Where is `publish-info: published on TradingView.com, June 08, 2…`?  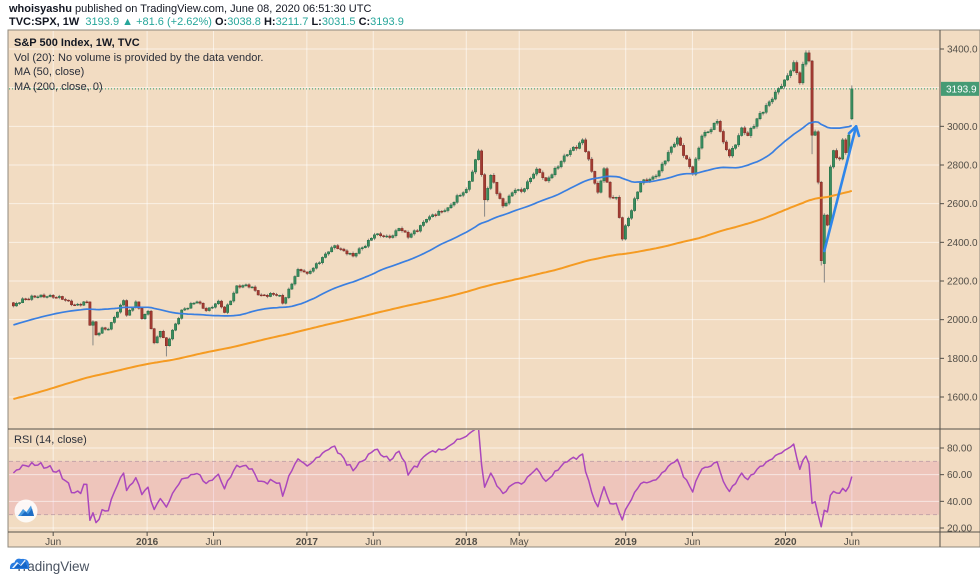
publish-info: published on TradingView.com, June 08, 2… is located at coordinates (221, 9).